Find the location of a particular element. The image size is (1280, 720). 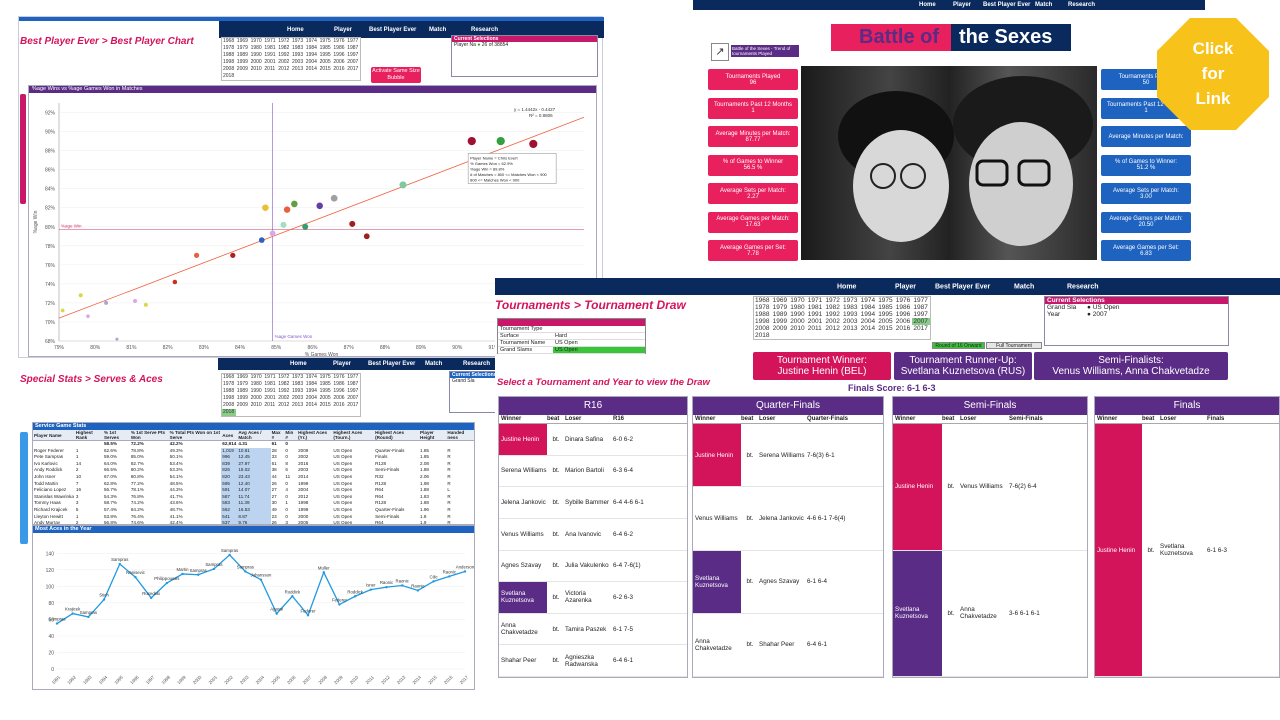

nav-research-2: Research is located at coordinates (1082, 5).